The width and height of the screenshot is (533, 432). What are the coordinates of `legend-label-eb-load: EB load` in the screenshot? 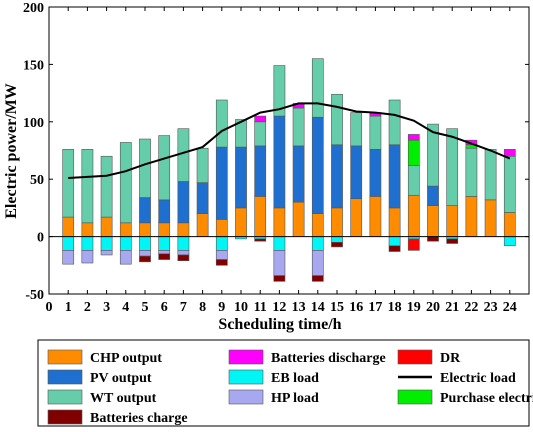 It's located at (295, 378).